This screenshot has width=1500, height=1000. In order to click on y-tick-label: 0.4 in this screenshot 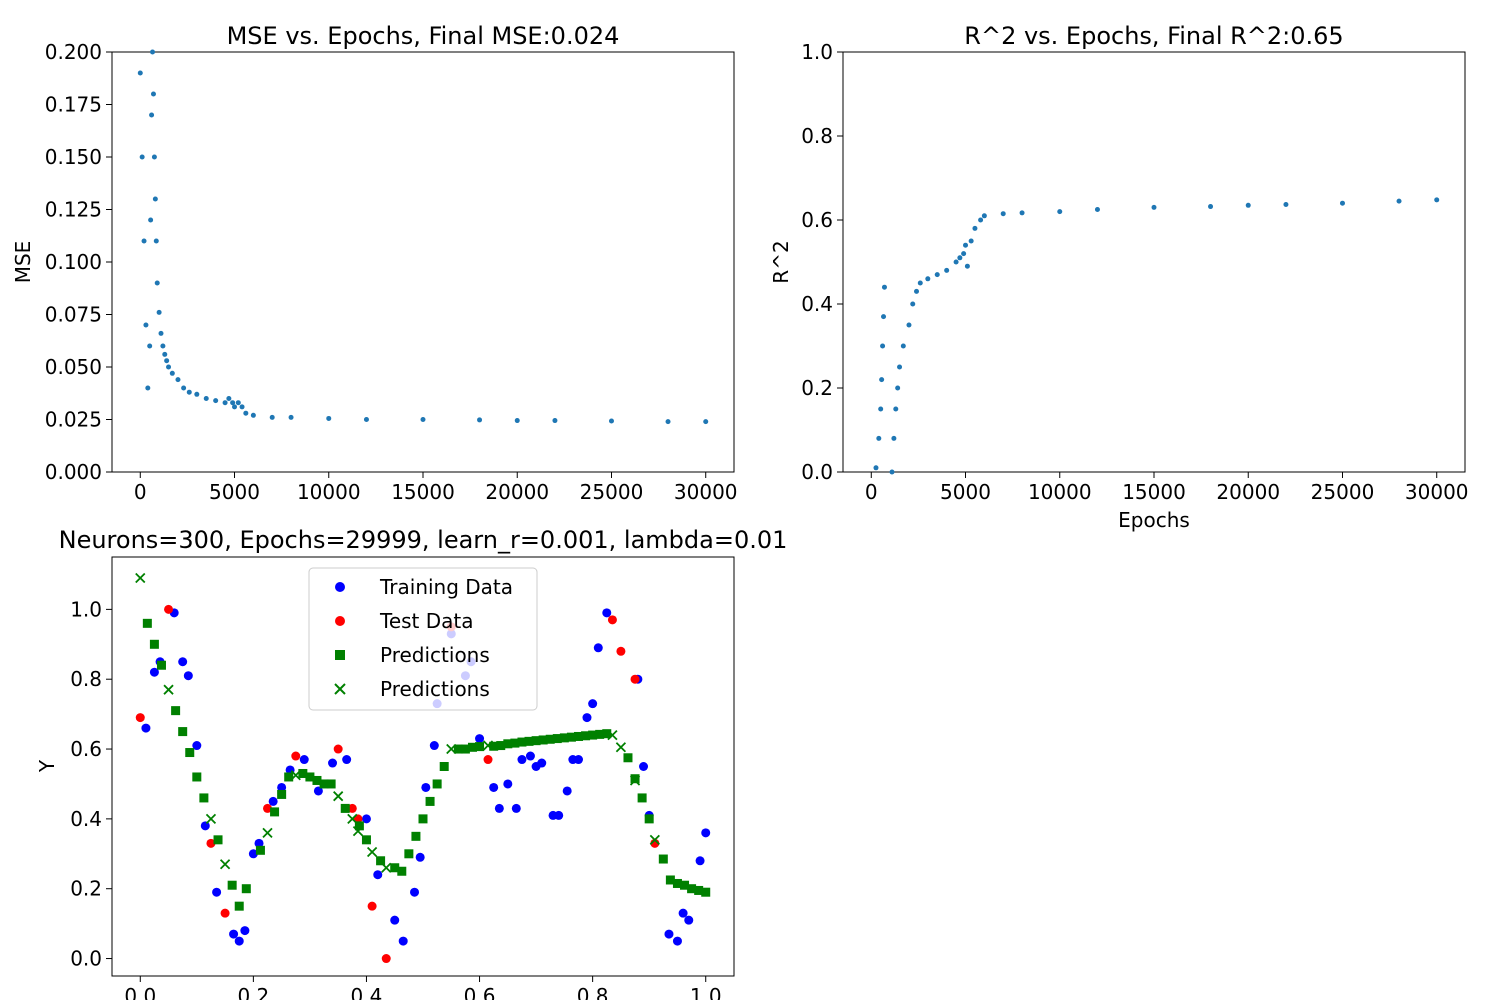, I will do `click(817, 304)`.